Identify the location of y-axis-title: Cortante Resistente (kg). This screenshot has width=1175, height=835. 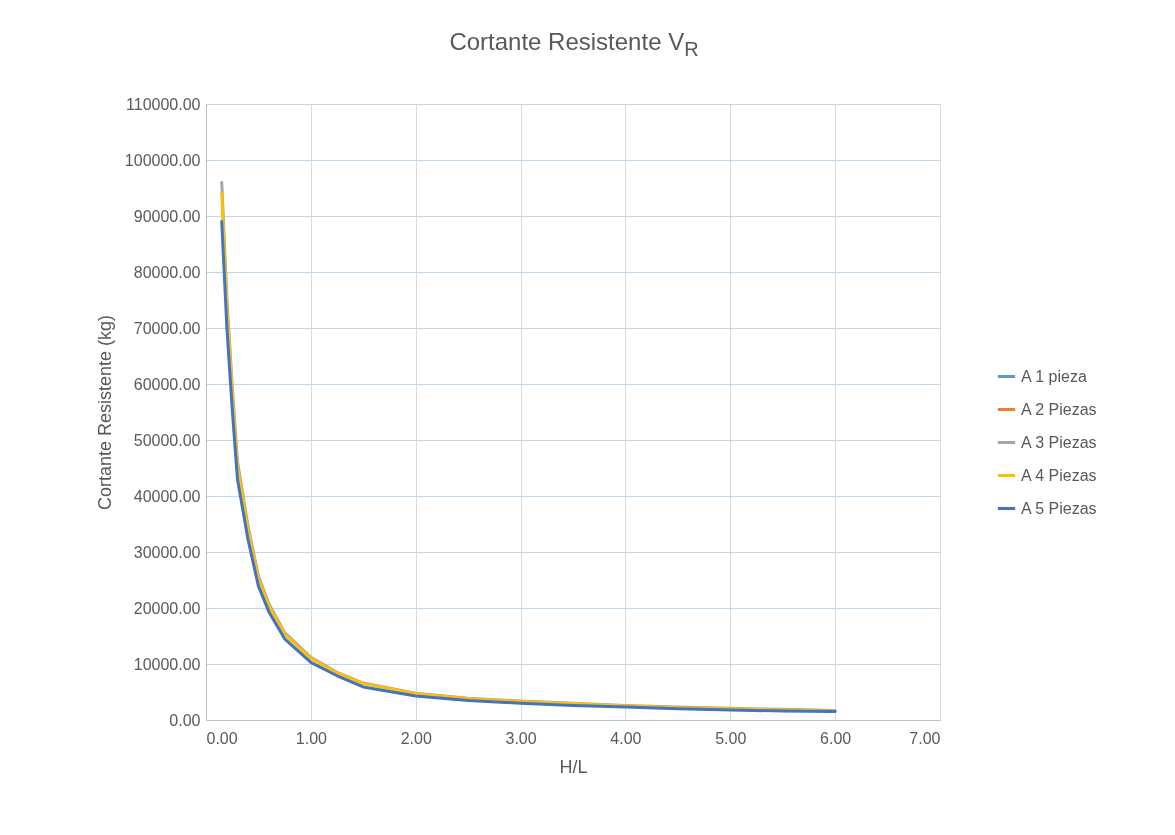
(104, 412).